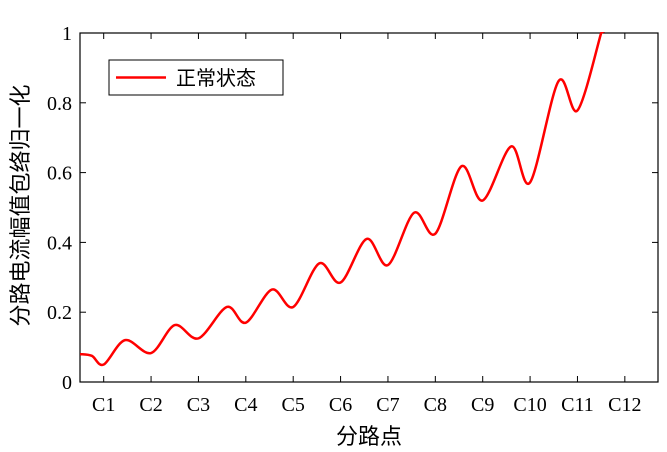 Image resolution: width=667 pixels, height=452 pixels. What do you see at coordinates (20, 205) in the screenshot?
I see `y-axis-title: 分路电流幅值包络归一化` at bounding box center [20, 205].